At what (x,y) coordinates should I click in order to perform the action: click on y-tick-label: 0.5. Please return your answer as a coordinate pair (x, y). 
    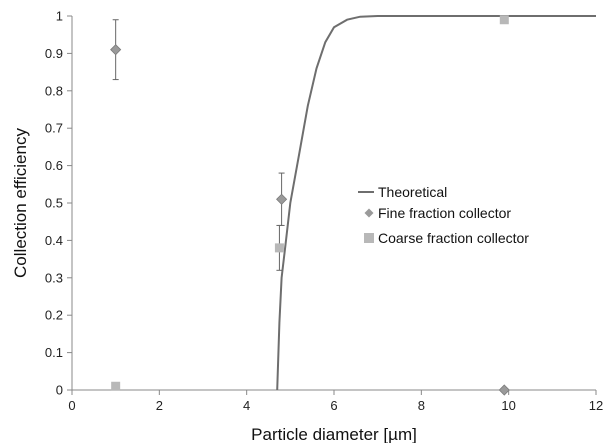
    Looking at the image, I should click on (54, 203).